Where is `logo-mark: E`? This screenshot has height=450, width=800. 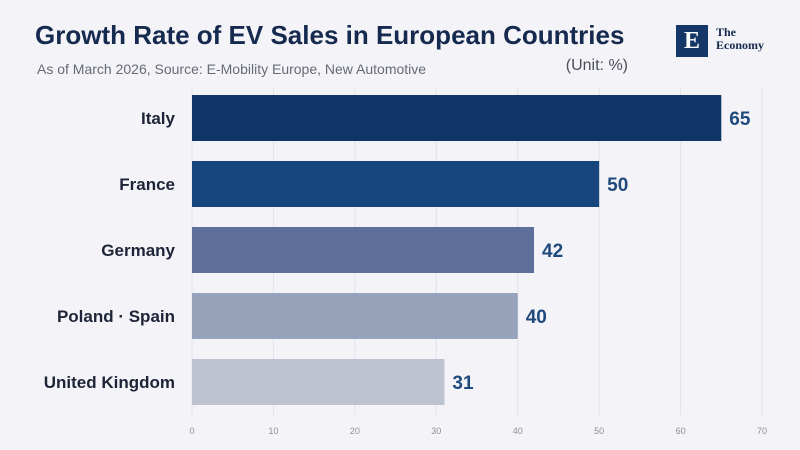 logo-mark: E is located at coordinates (692, 41).